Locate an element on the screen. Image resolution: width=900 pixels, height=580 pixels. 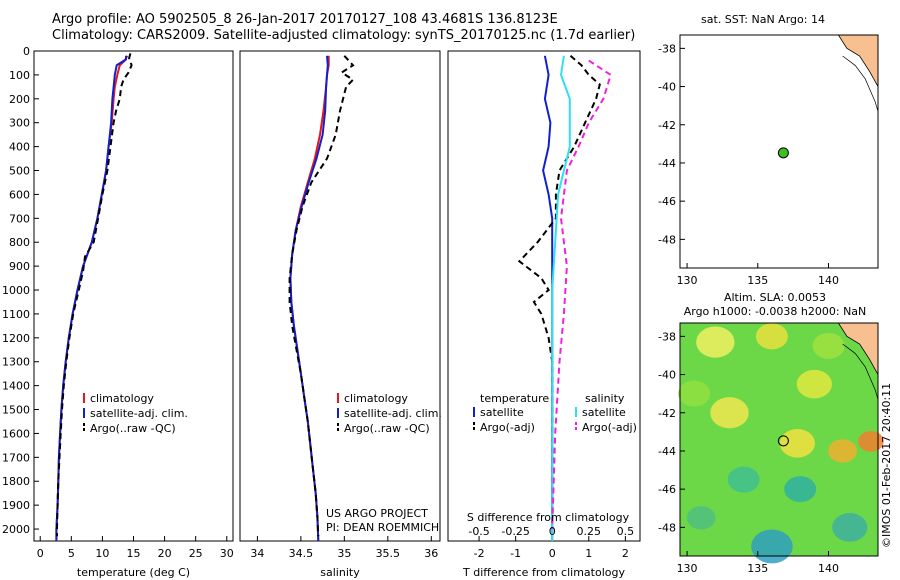
depth-tick-label: 100 is located at coordinates (19, 75).